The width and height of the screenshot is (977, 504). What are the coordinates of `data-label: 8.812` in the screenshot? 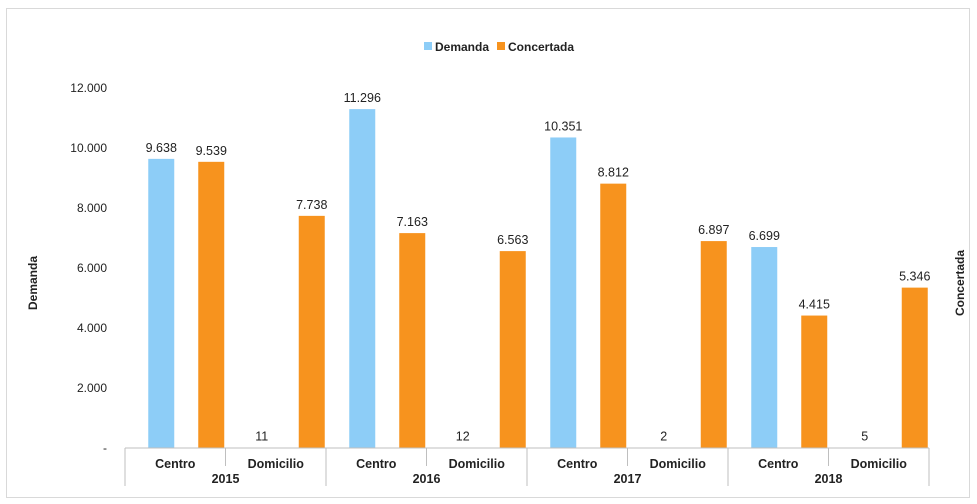 It's located at (613, 173).